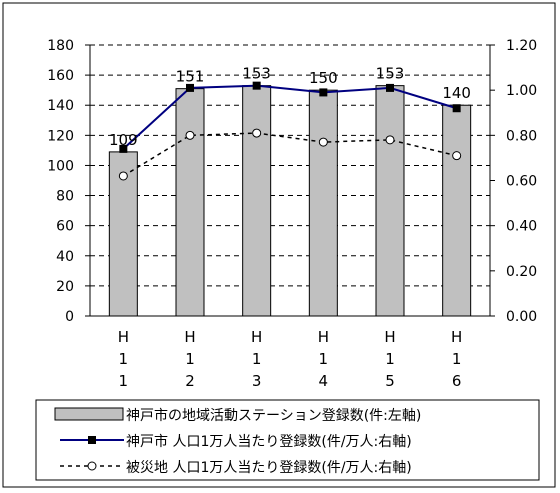 The width and height of the screenshot is (560, 493). Describe the element at coordinates (65, 197) in the screenshot. I see `left-tick-label: 80` at that location.